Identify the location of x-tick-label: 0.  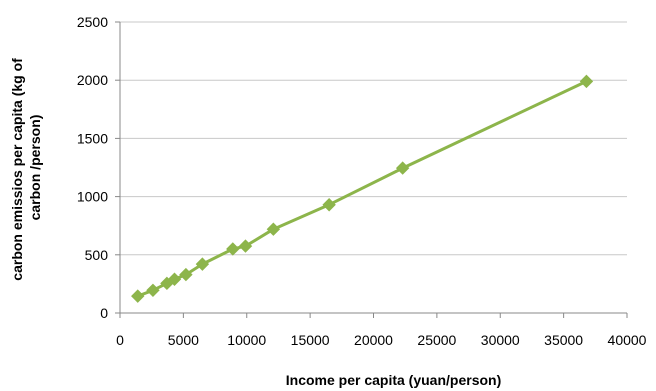
(120, 340).